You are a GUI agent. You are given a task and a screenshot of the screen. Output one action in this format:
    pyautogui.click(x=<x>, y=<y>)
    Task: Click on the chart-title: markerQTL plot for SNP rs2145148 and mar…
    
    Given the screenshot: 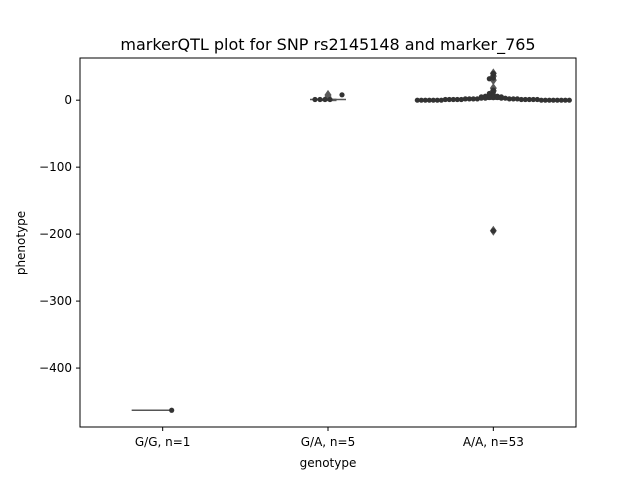 What is the action you would take?
    pyautogui.click(x=327, y=45)
    